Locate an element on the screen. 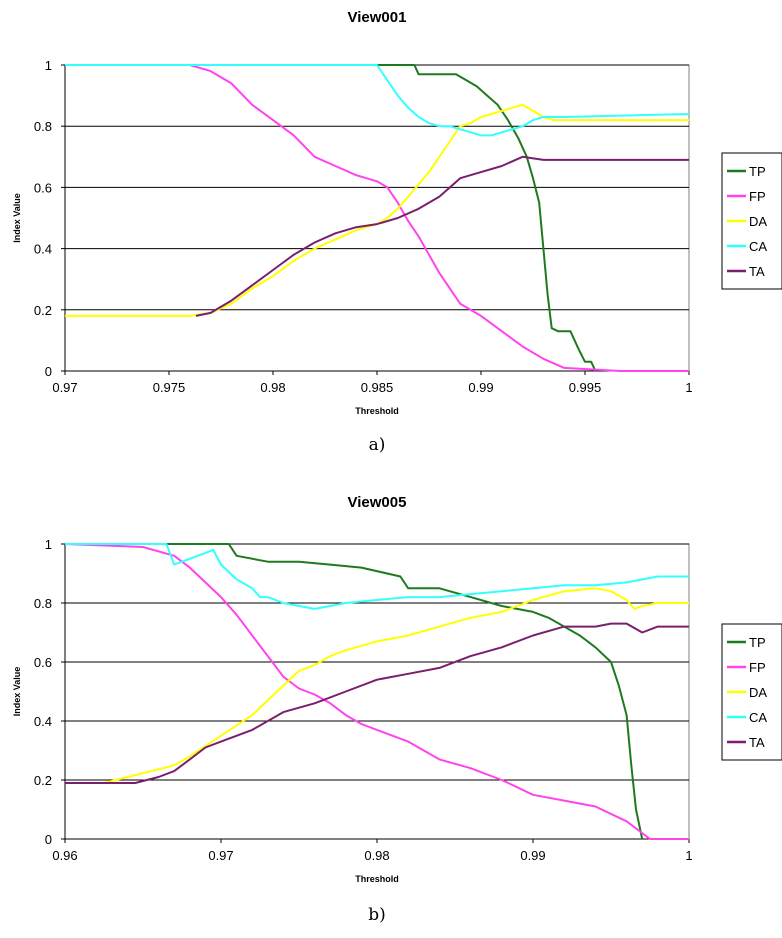 The image size is (782, 938). x-tick-label: 0.96 is located at coordinates (64, 855).